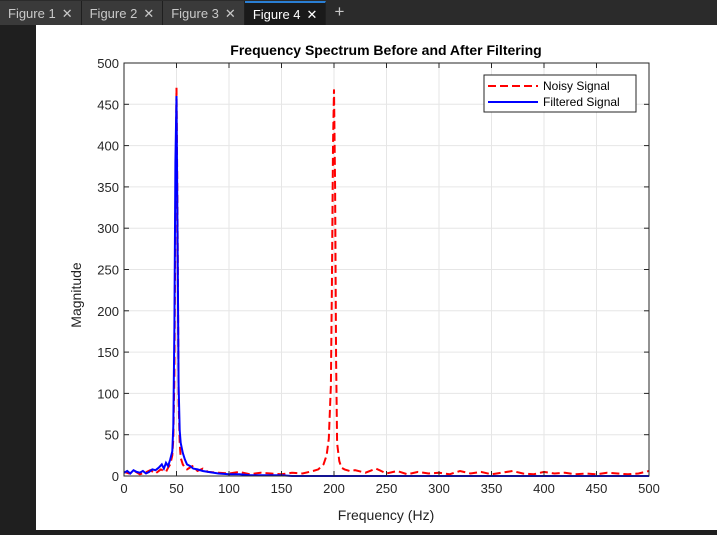 The height and width of the screenshot is (535, 717). Describe the element at coordinates (108, 104) in the screenshot. I see `y-tick-label: 450` at that location.